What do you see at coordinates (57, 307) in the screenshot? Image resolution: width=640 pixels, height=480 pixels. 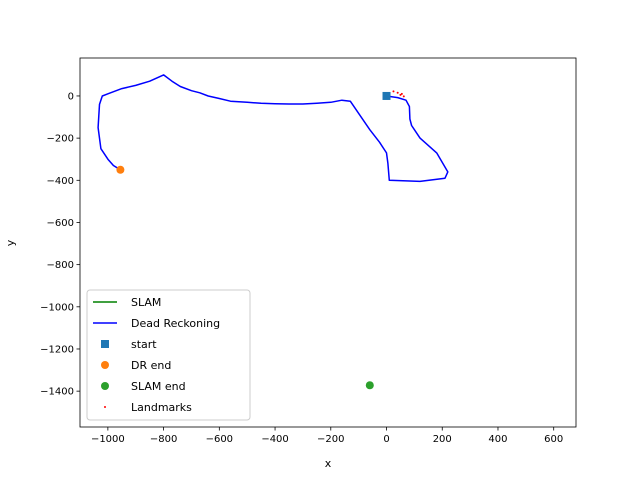 I see `y-tick-label: −1000` at bounding box center [57, 307].